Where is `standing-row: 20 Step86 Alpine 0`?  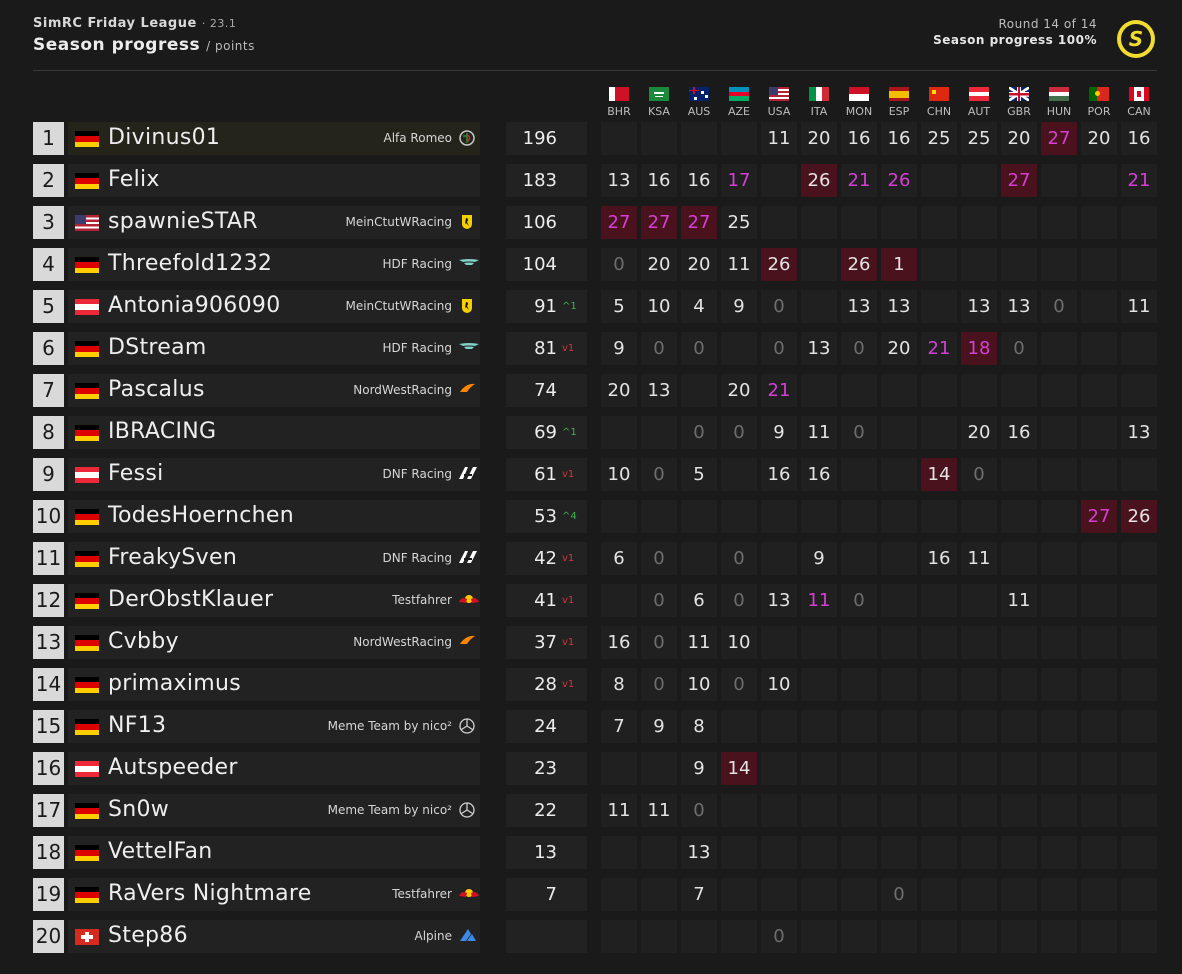
standing-row: 20 Step86 Alpine 0 is located at coordinates (591, 938).